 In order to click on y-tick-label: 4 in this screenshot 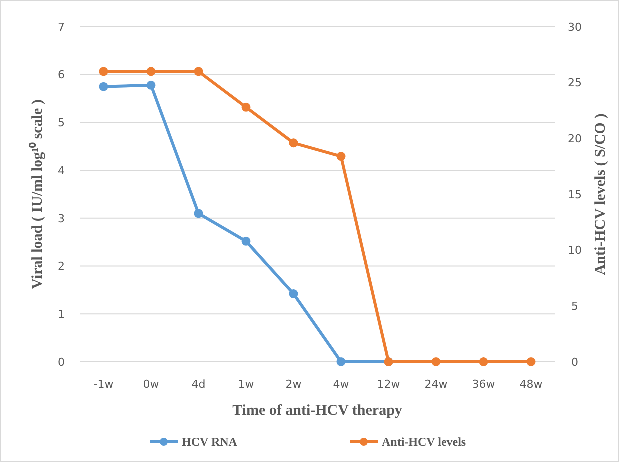, I will do `click(61, 171)`.